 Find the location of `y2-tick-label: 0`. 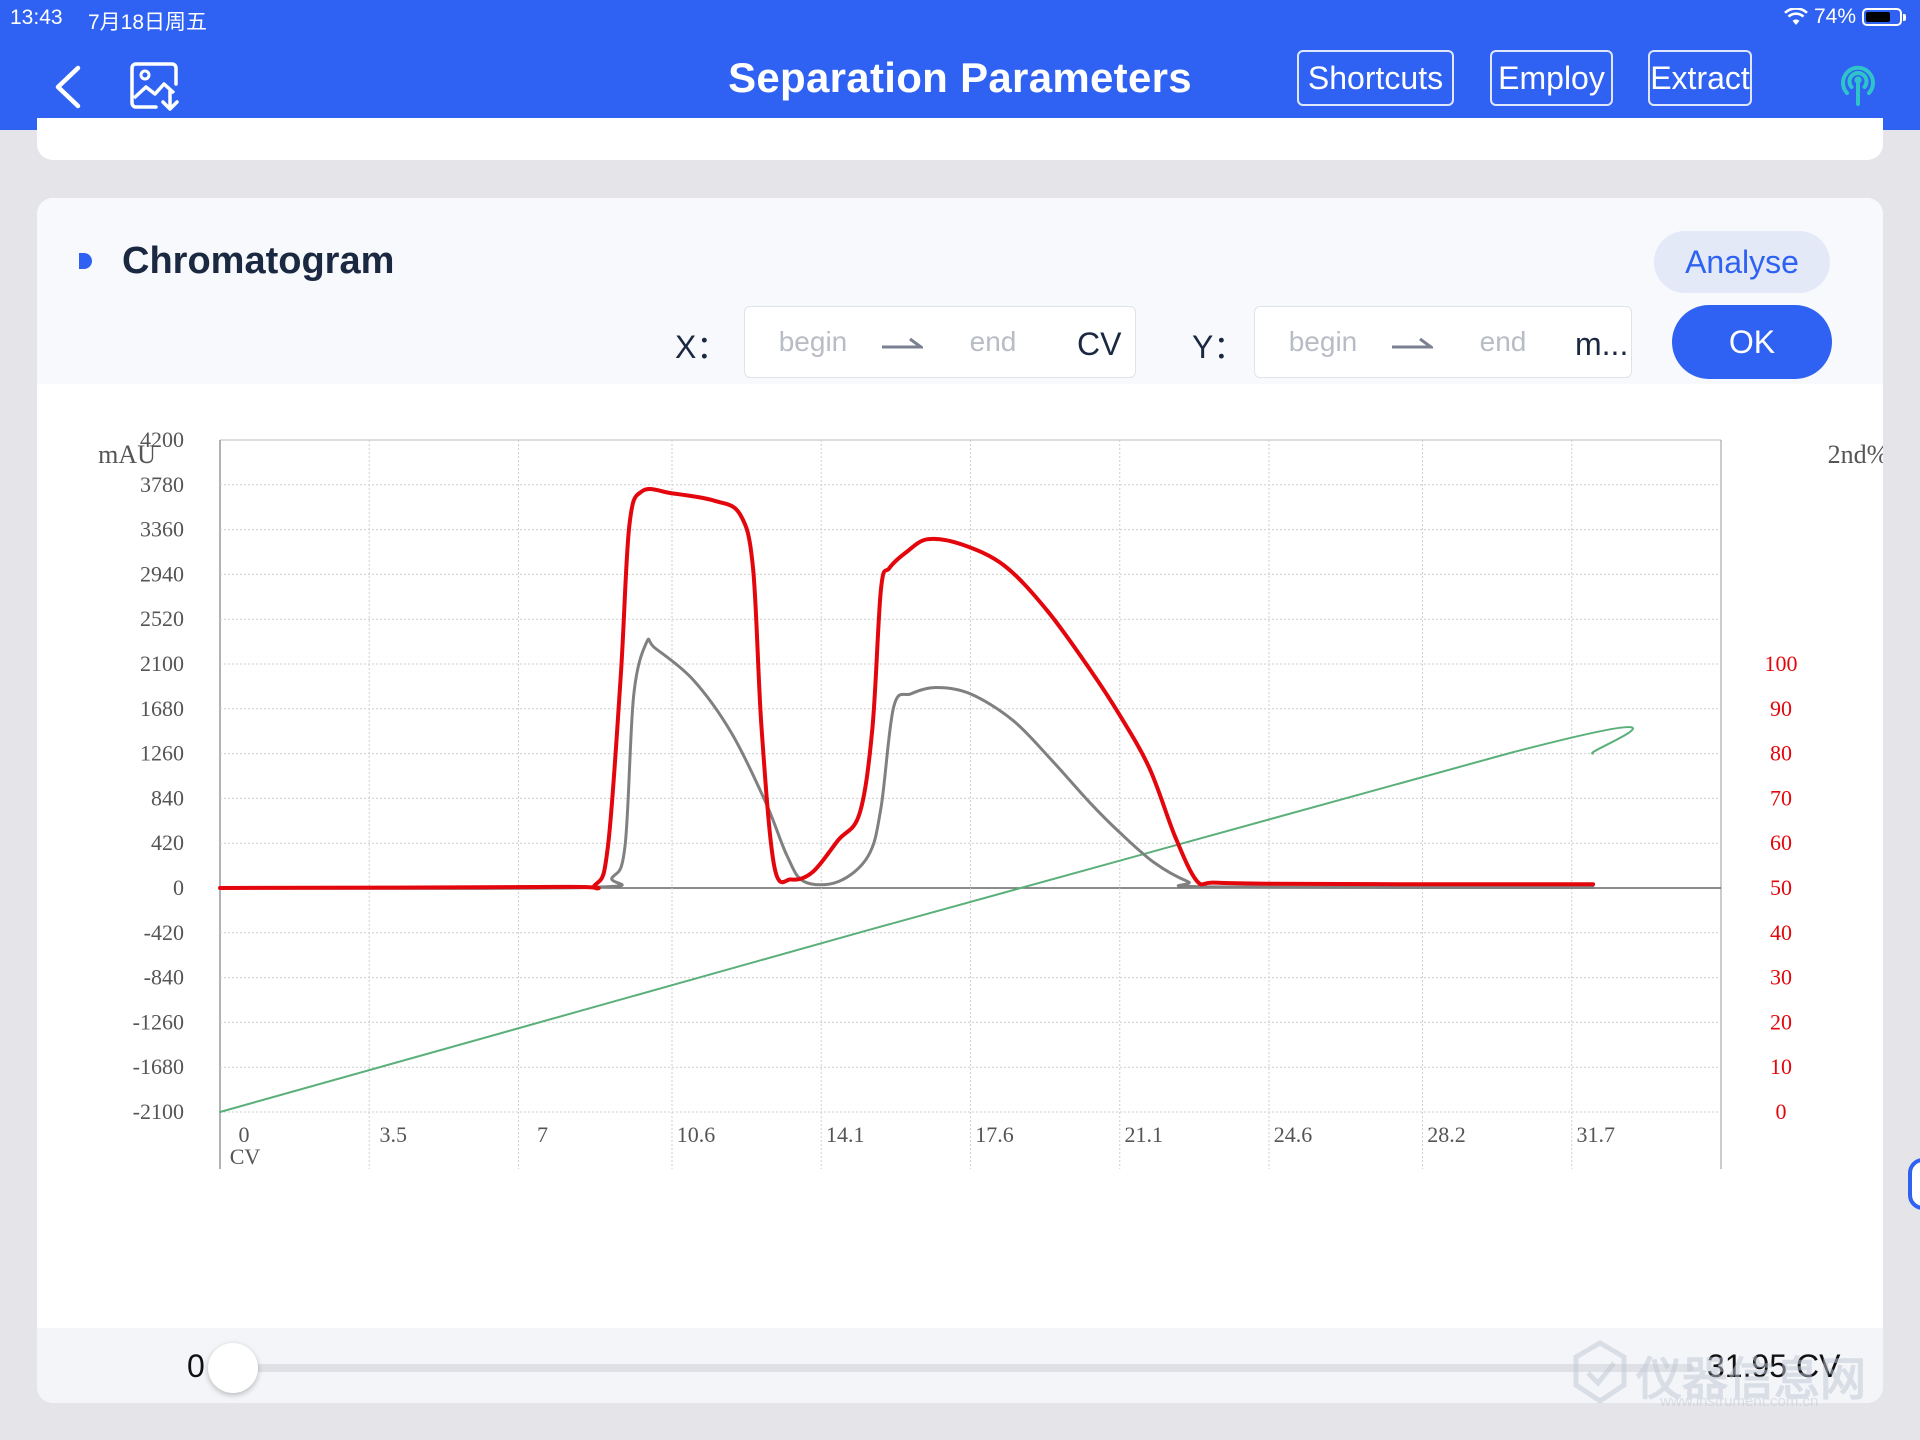

y2-tick-label: 0 is located at coordinates (1781, 1111).